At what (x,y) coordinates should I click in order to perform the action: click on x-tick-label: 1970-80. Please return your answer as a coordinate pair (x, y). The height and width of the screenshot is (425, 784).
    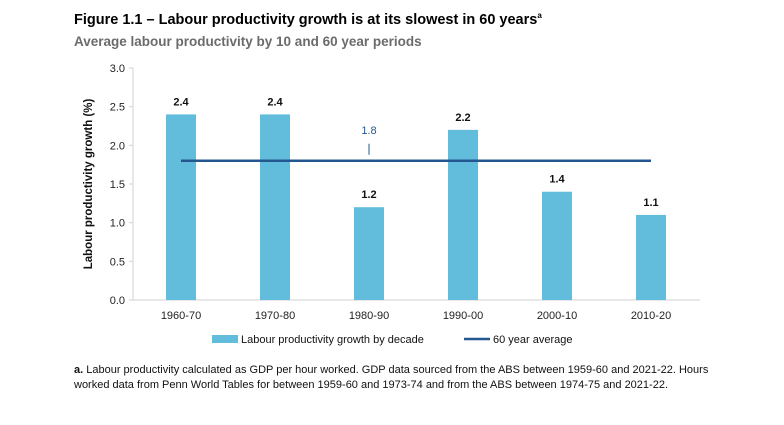
    Looking at the image, I should click on (275, 316).